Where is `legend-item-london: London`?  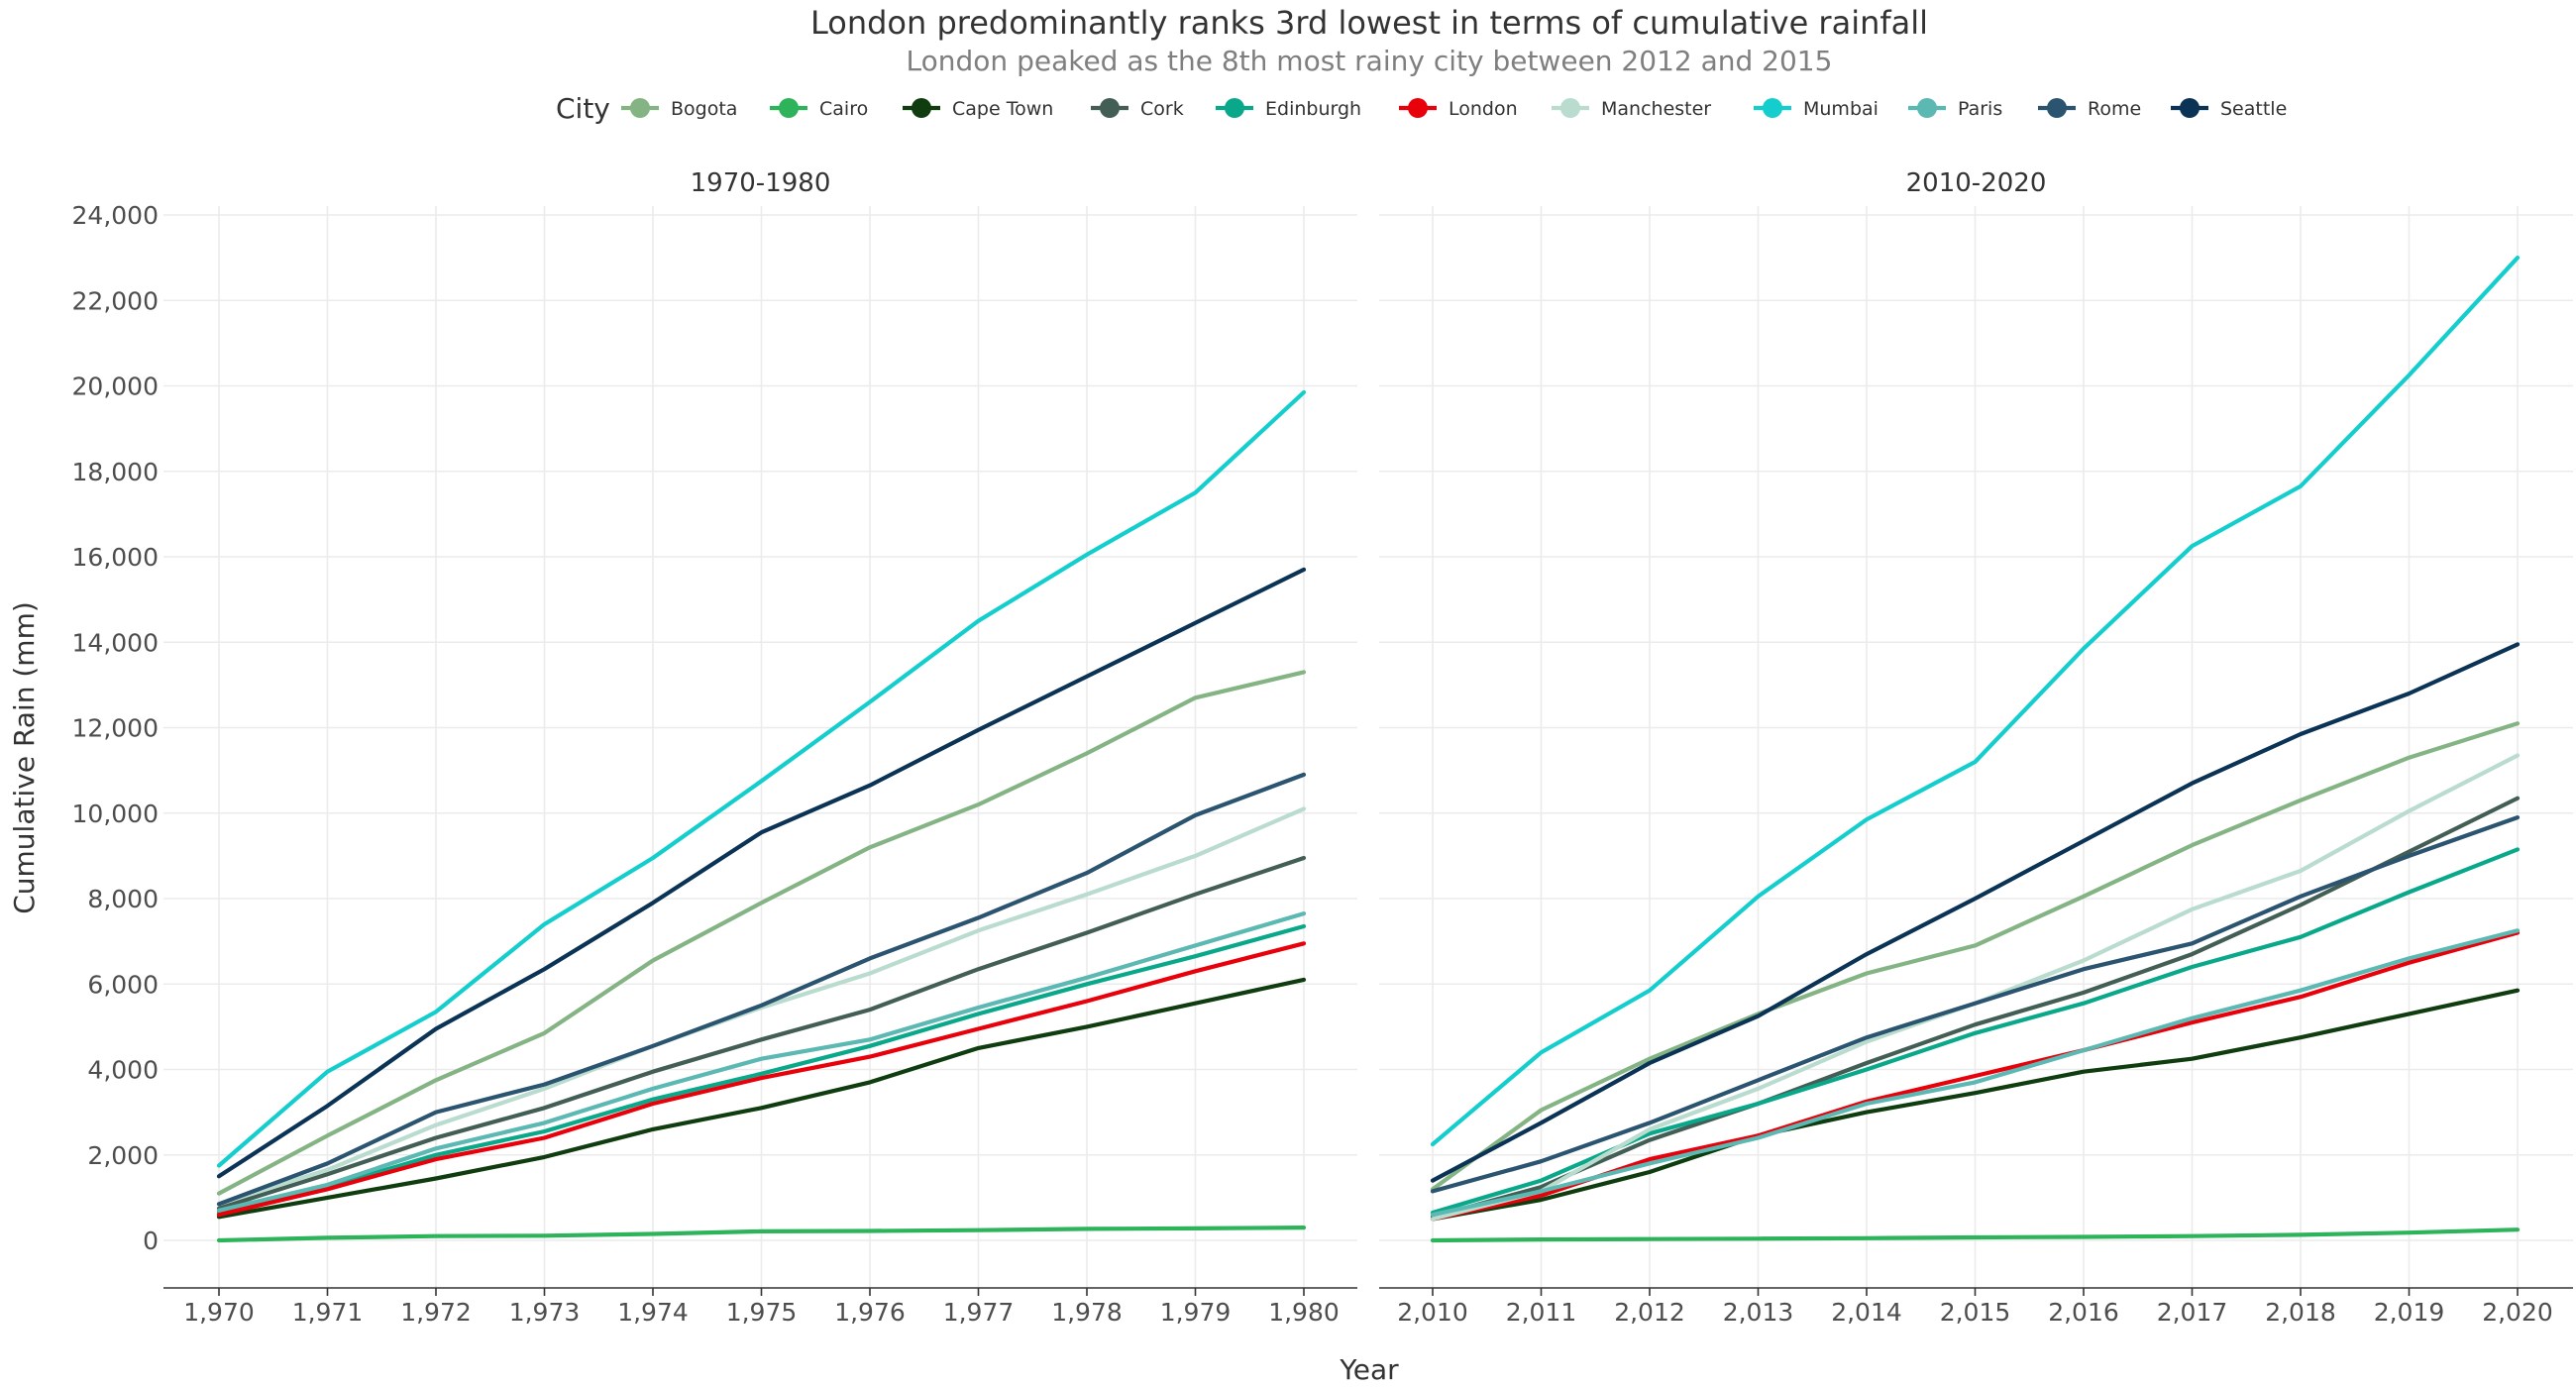 legend-item-london: London is located at coordinates (1458, 109).